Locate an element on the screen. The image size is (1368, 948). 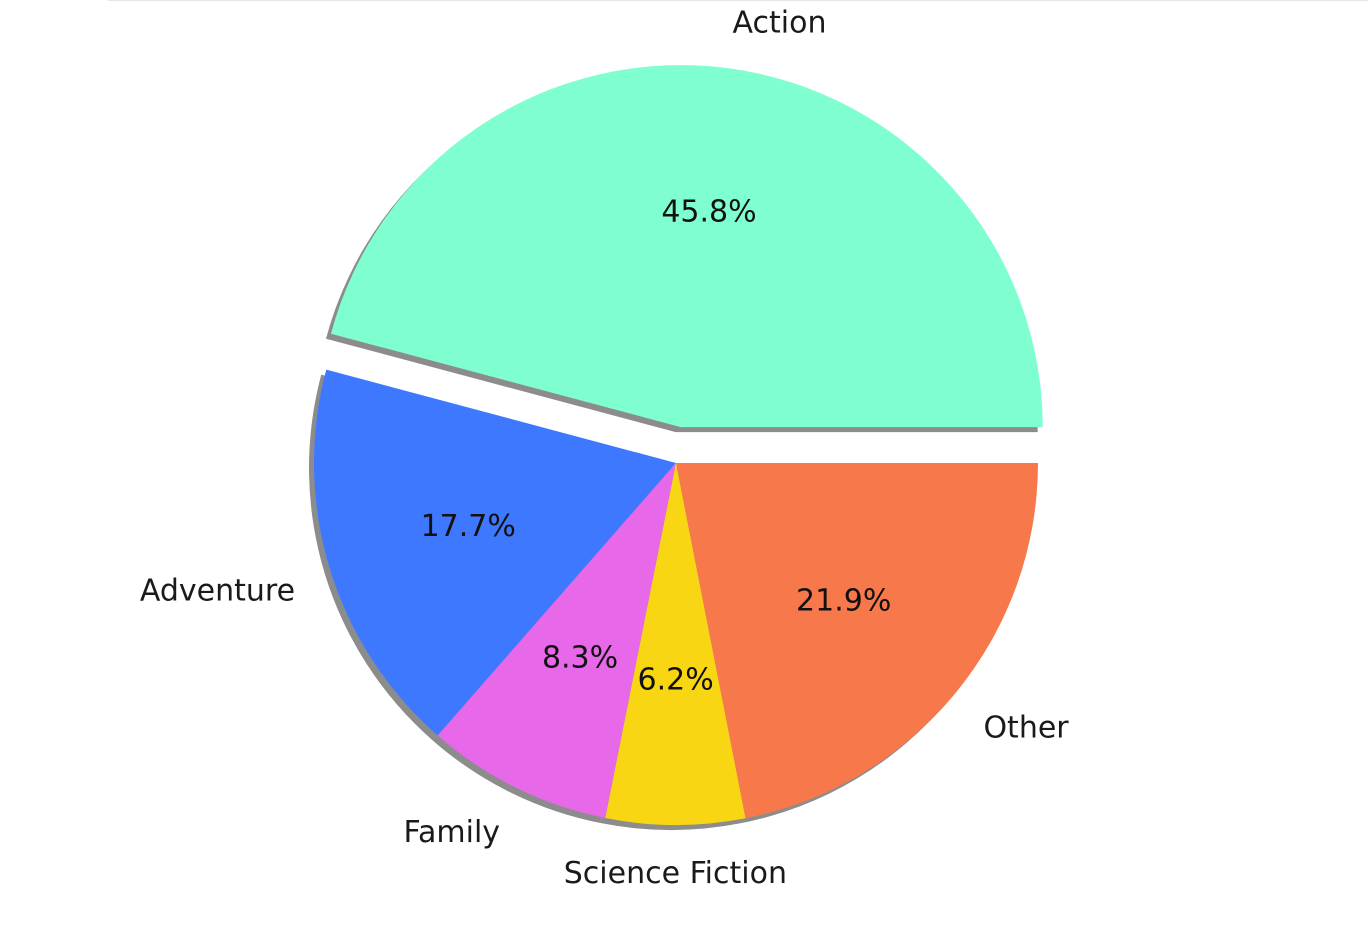
percent-action: 45.8% is located at coordinates (708, 211).